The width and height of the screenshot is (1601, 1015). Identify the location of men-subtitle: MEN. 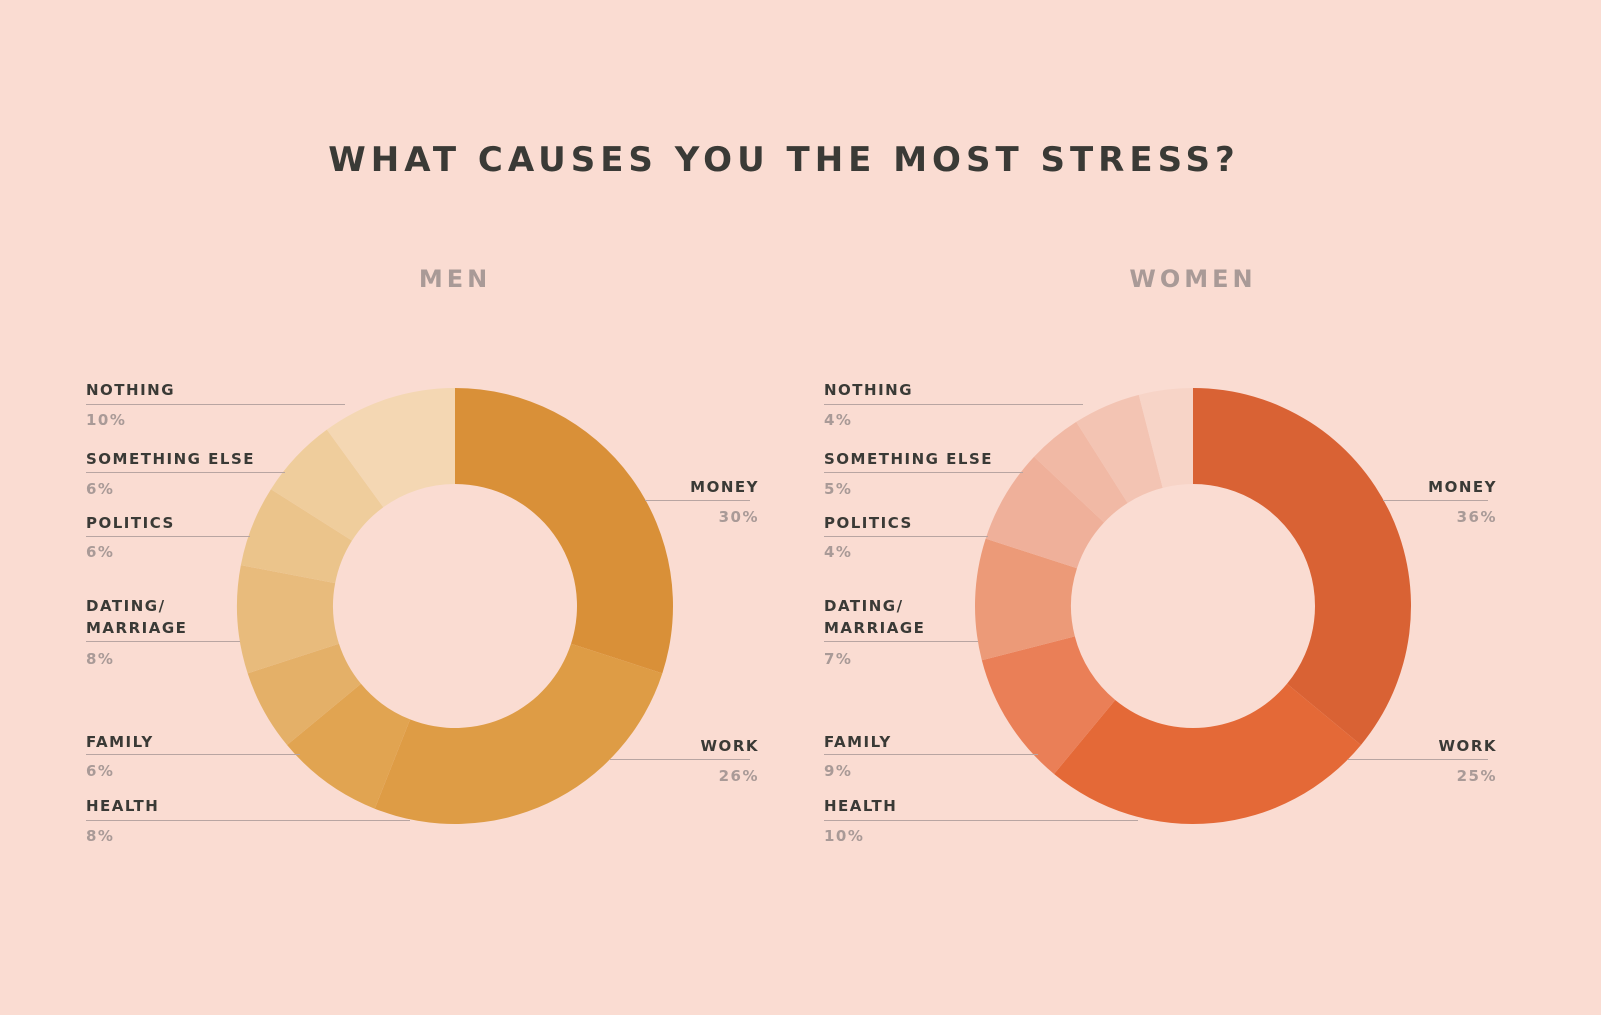
(455, 279).